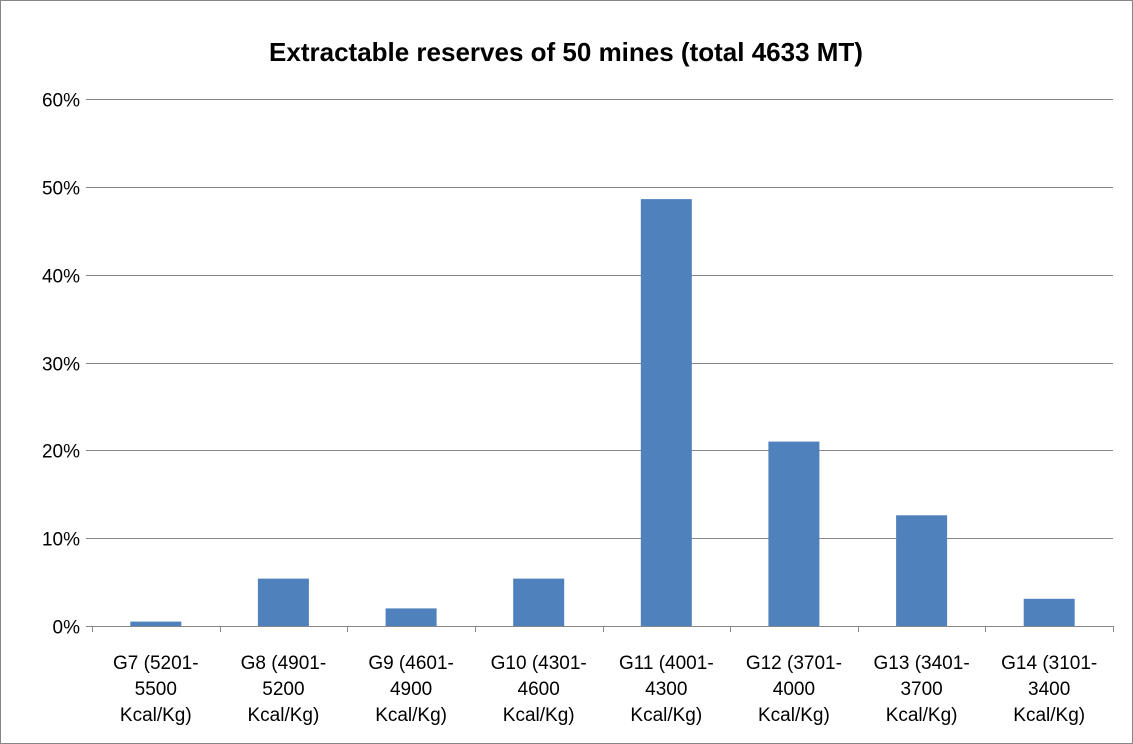 The width and height of the screenshot is (1133, 744). I want to click on x-tick-label: G10 (4301-4600 Kcal/Kg), so click(539, 689).